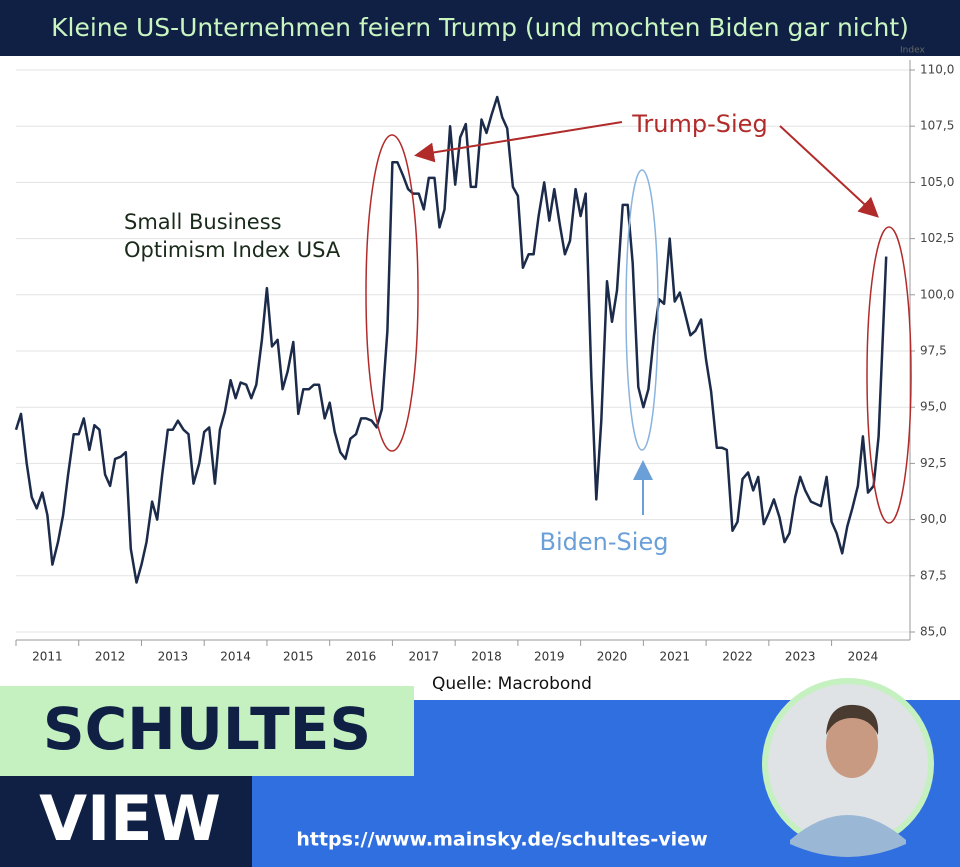 Image resolution: width=960 pixels, height=867 pixels. What do you see at coordinates (937, 294) in the screenshot?
I see `y-tick-label: 100,0` at bounding box center [937, 294].